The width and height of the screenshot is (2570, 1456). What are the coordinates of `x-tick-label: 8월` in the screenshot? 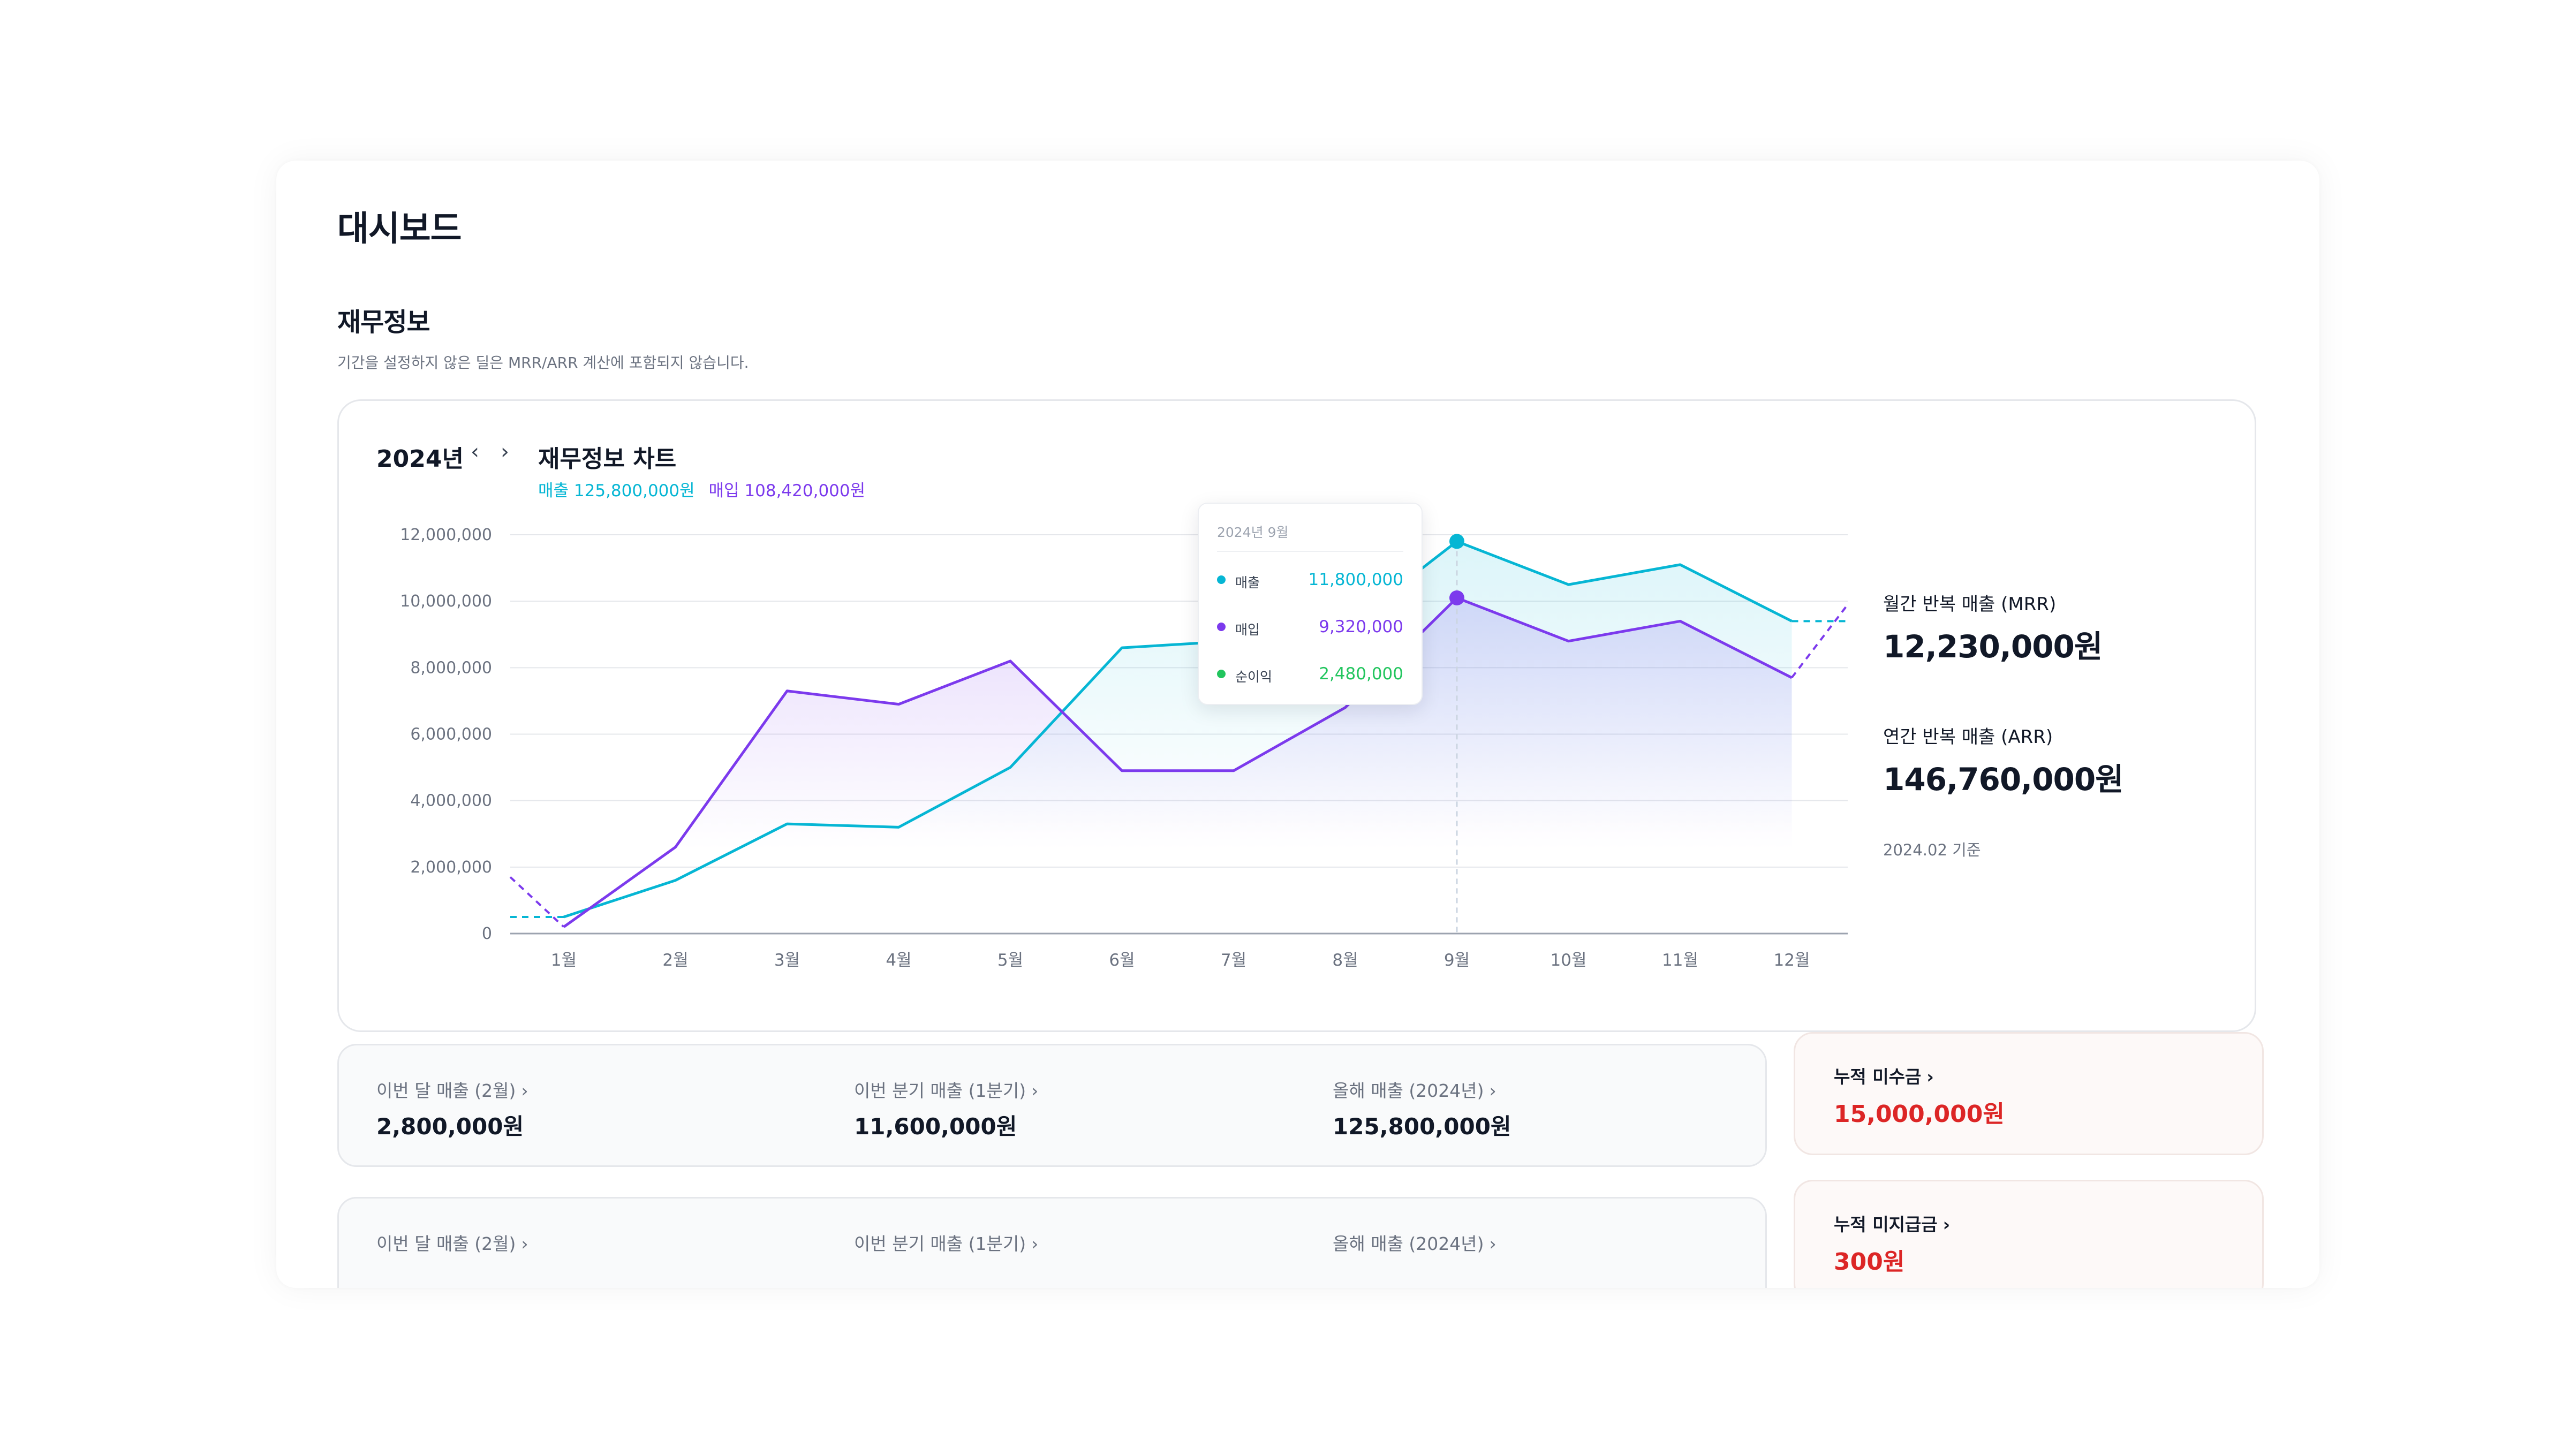 It's located at (1345, 960).